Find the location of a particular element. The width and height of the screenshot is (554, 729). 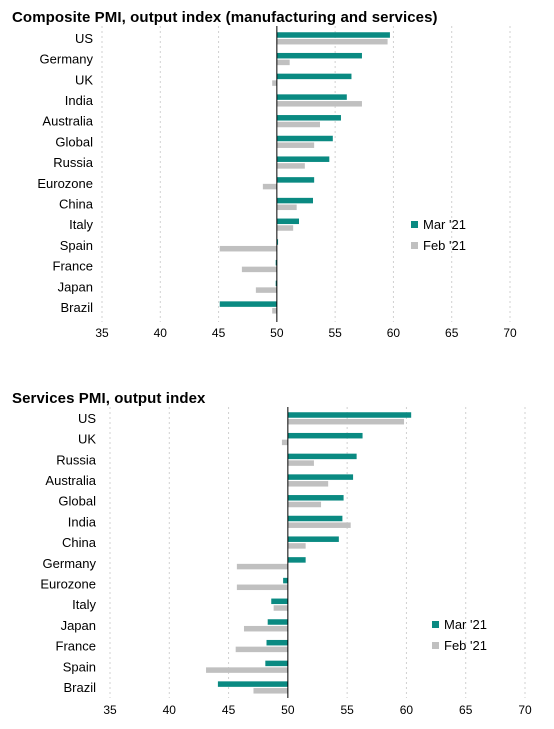

tick-label: 45 is located at coordinates (229, 710).